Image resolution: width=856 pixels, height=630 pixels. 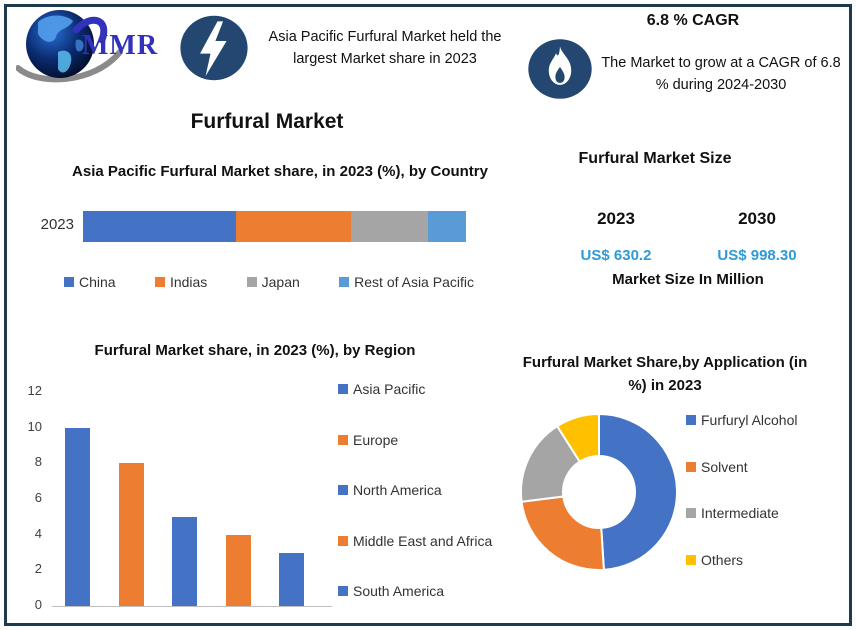 I want to click on y-tick-10: 10, so click(x=34, y=426).